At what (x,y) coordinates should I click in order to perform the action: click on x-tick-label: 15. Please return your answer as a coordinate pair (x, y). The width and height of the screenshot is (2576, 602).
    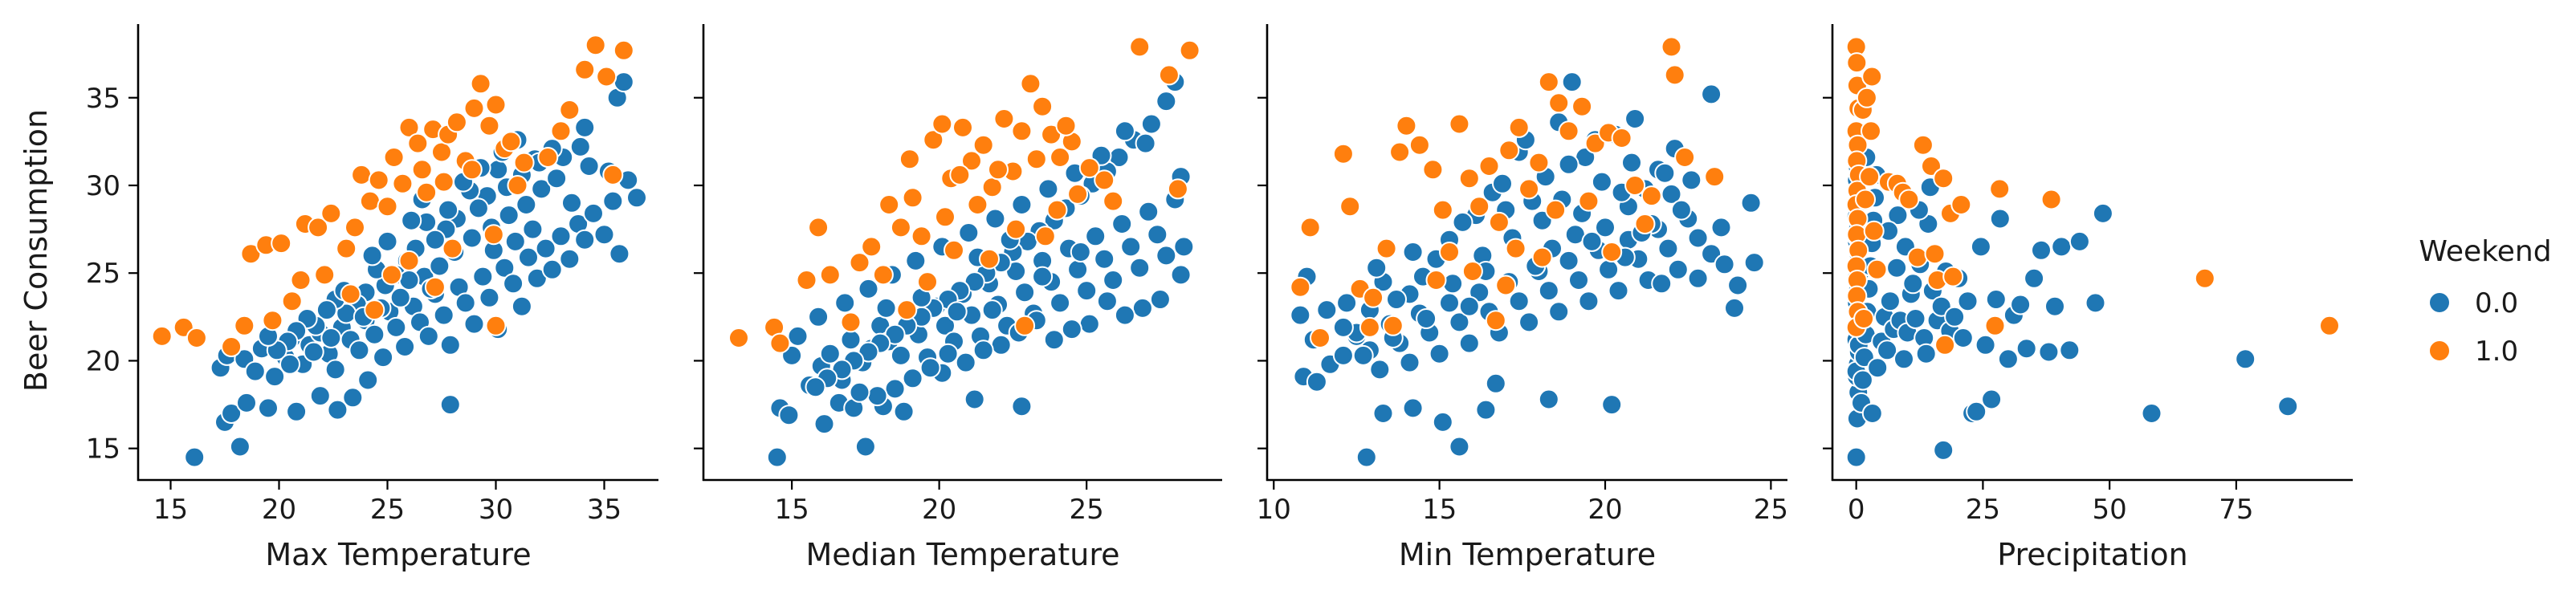
    Looking at the image, I should click on (791, 510).